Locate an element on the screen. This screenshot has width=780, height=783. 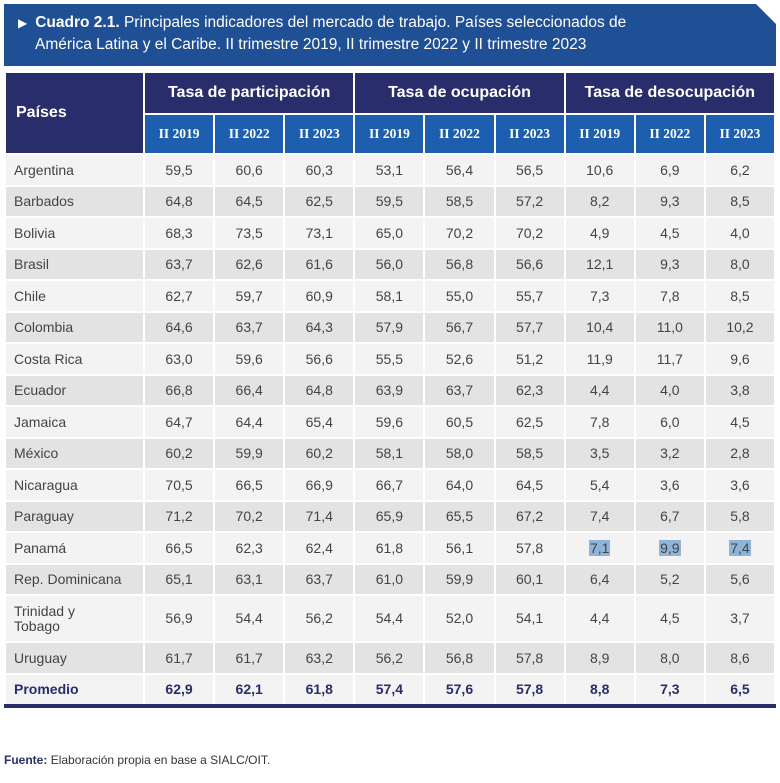
average-value: 57,8 is located at coordinates (529, 690).